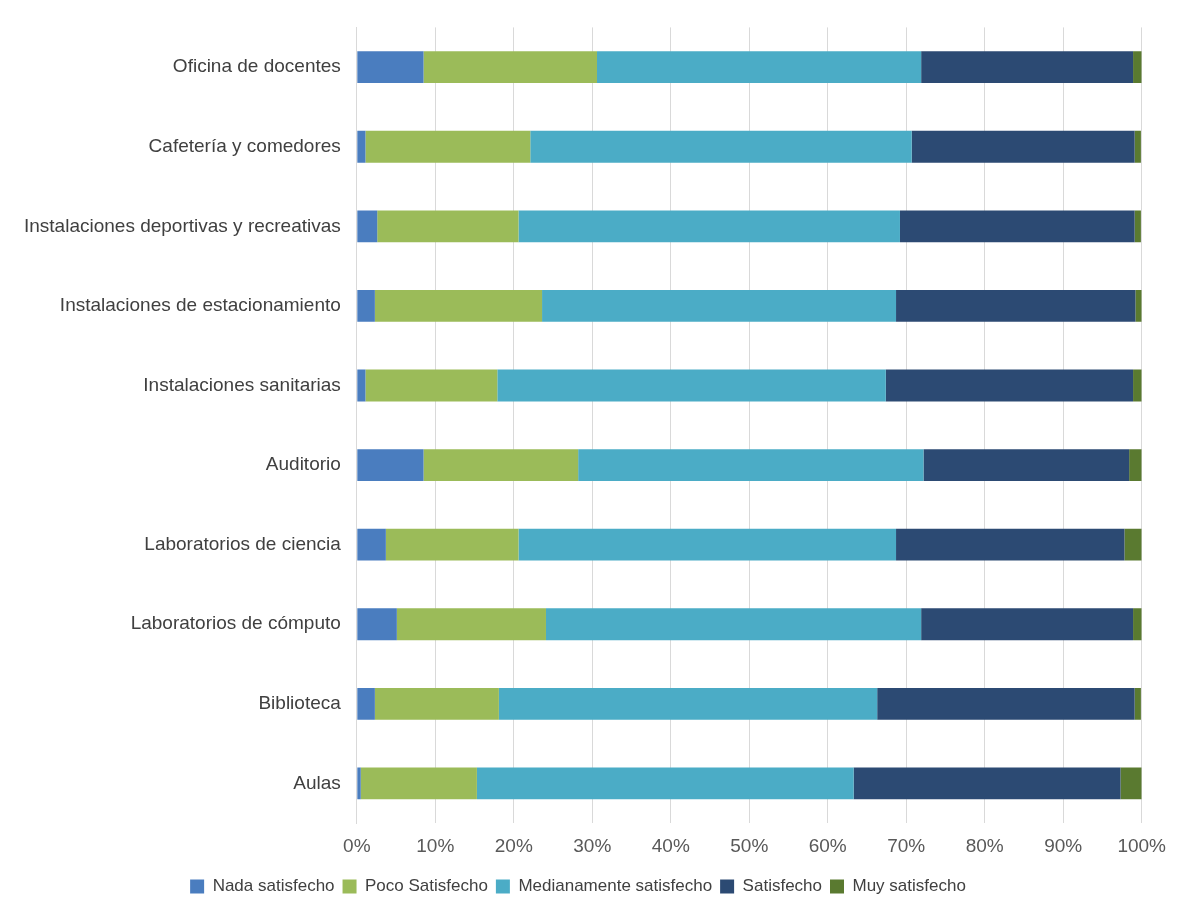 The height and width of the screenshot is (915, 1178). Describe the element at coordinates (200, 305) in the screenshot. I see `y-tick-label: Instalaciones de estacionamiento` at that location.